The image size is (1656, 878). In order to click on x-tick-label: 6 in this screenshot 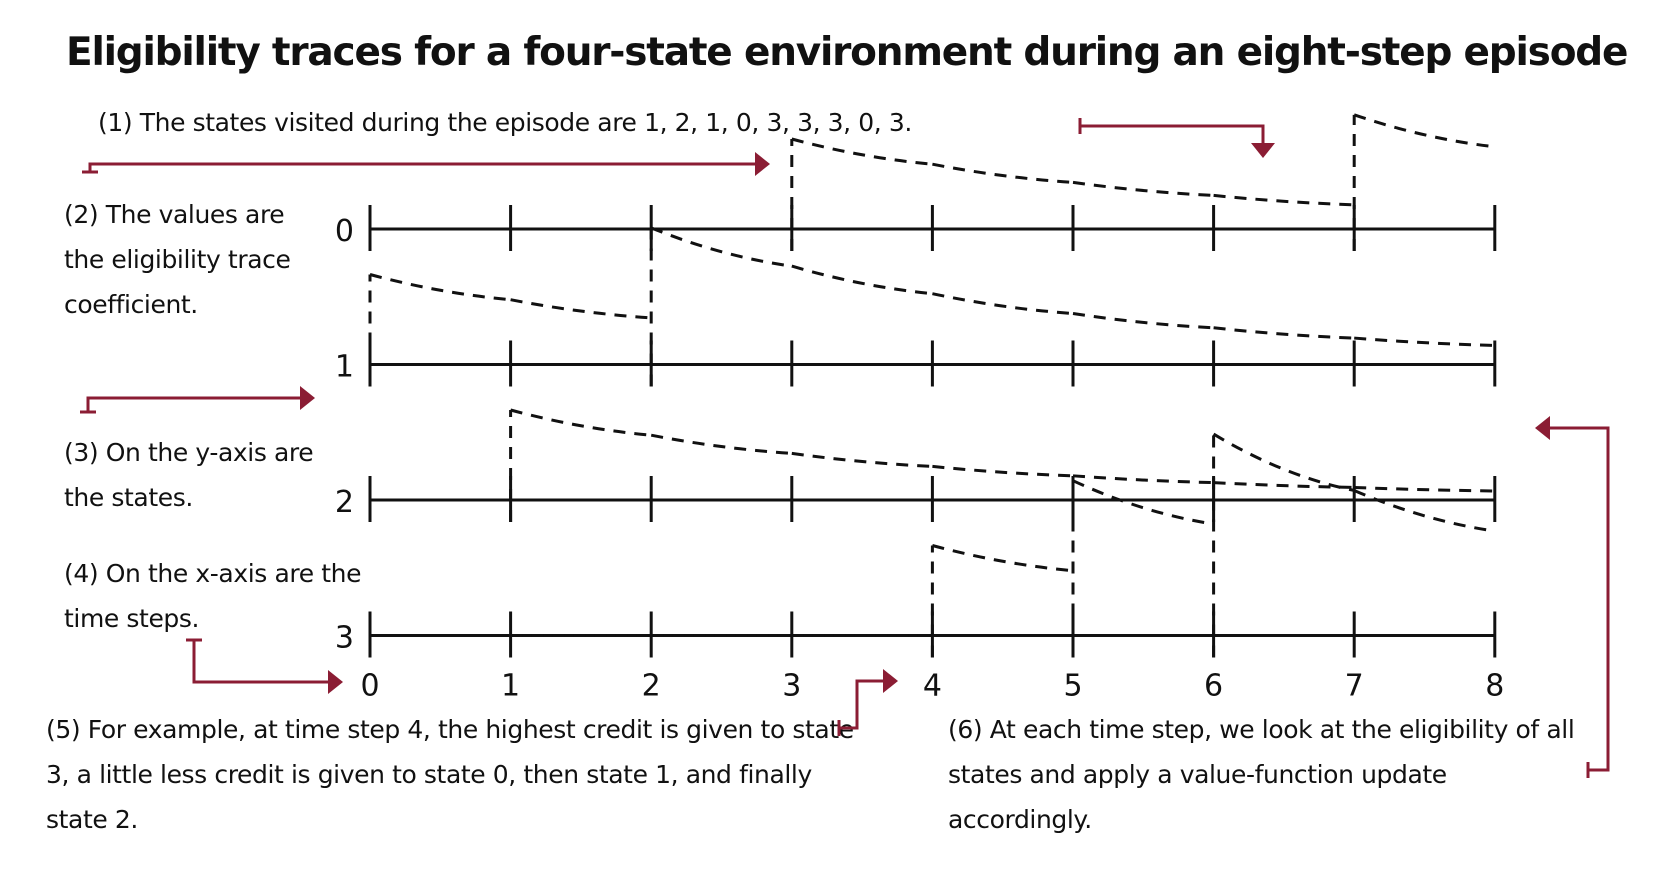, I will do `click(1213, 686)`.